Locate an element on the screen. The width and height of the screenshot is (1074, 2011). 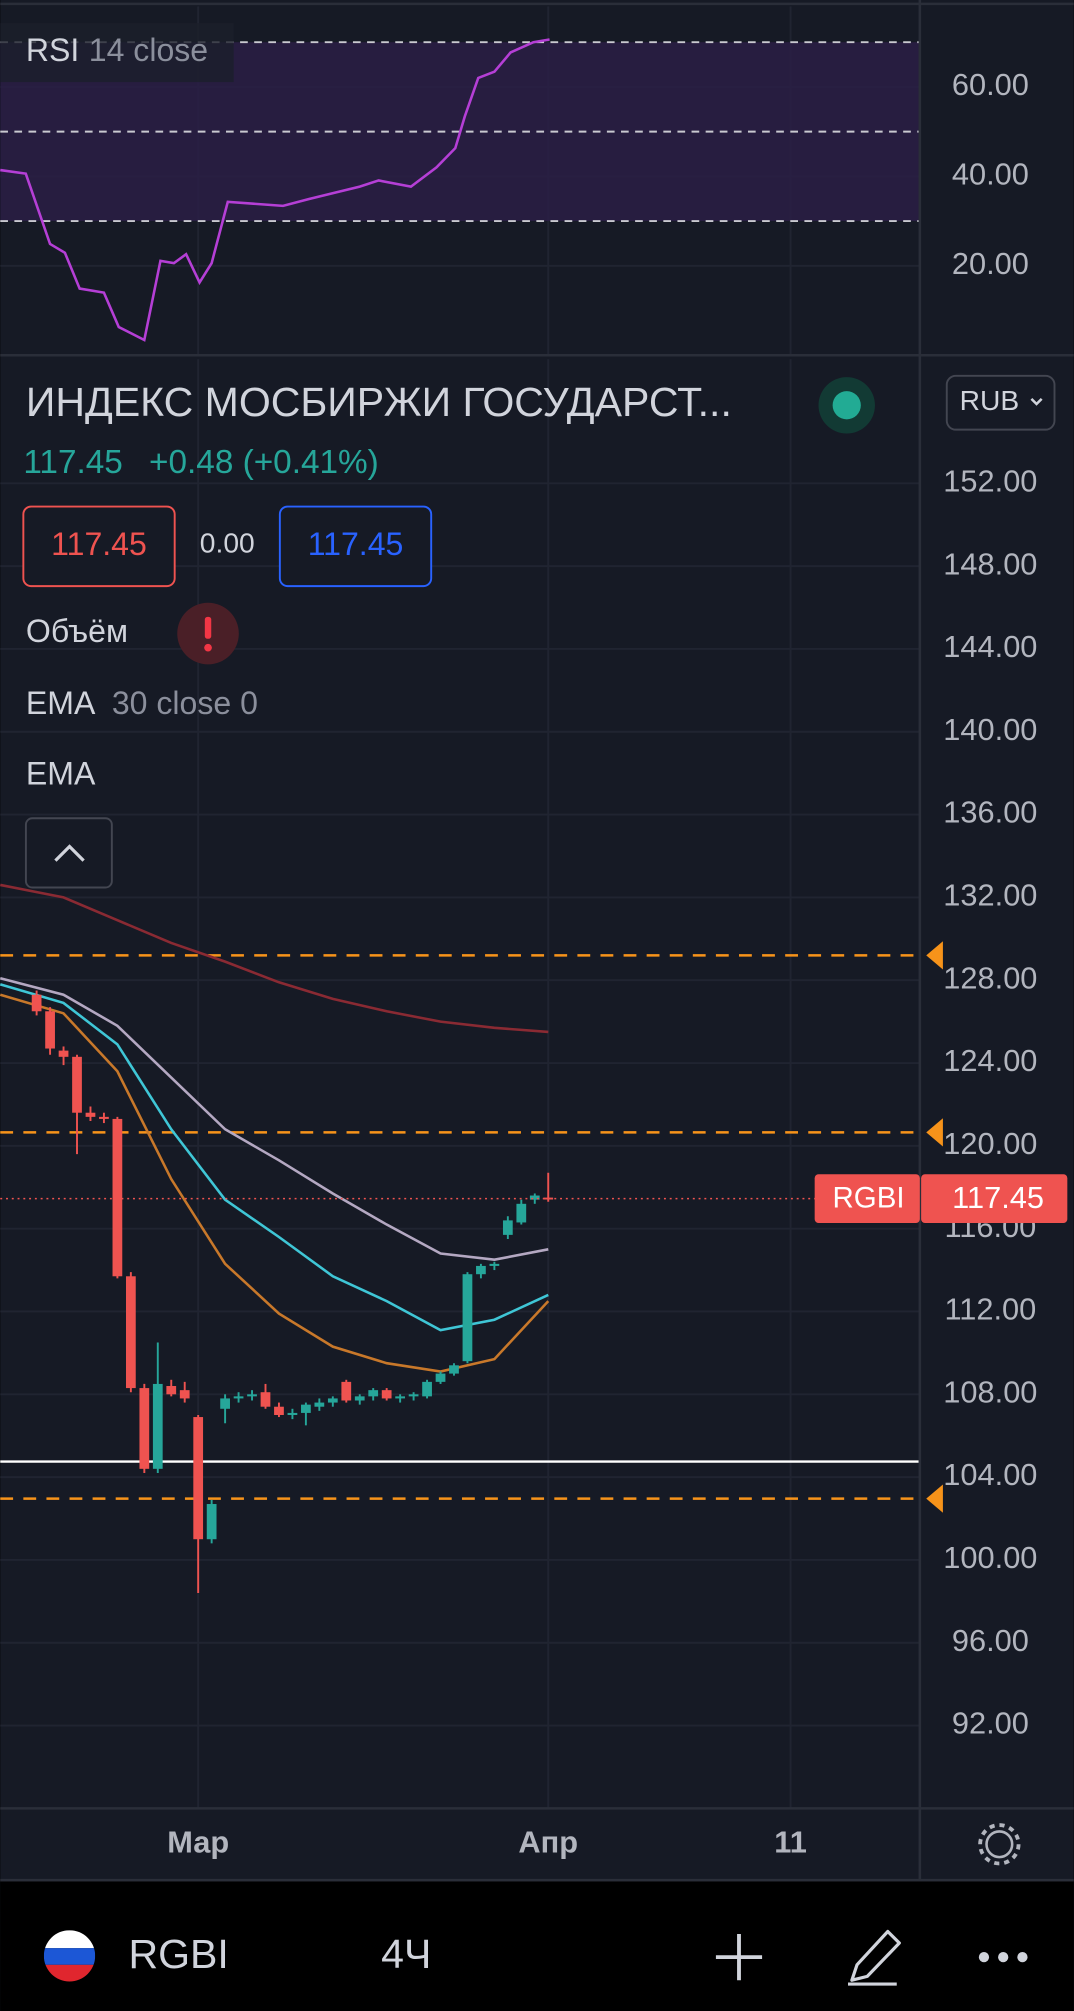
rsi-params: 14 close is located at coordinates (148, 50).